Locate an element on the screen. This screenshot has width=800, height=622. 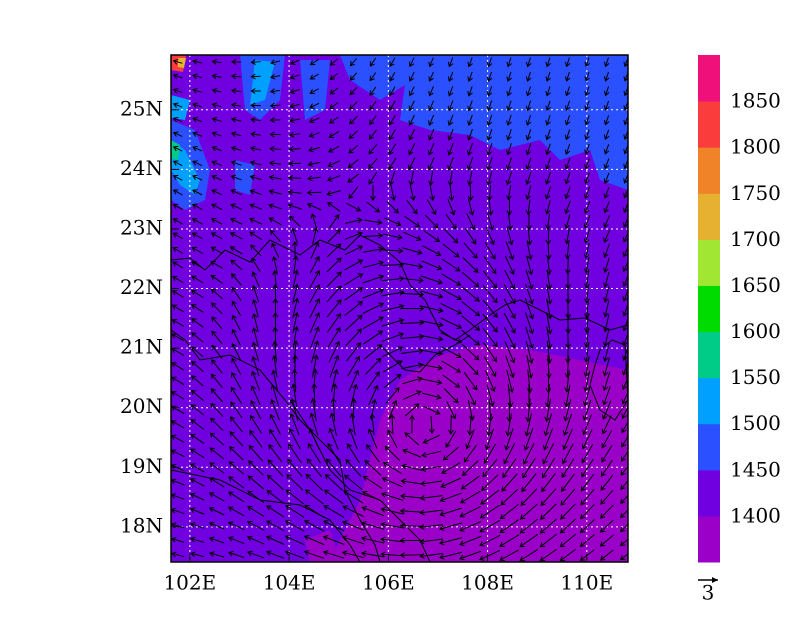
x-tick-label: 104E is located at coordinates (289, 583).